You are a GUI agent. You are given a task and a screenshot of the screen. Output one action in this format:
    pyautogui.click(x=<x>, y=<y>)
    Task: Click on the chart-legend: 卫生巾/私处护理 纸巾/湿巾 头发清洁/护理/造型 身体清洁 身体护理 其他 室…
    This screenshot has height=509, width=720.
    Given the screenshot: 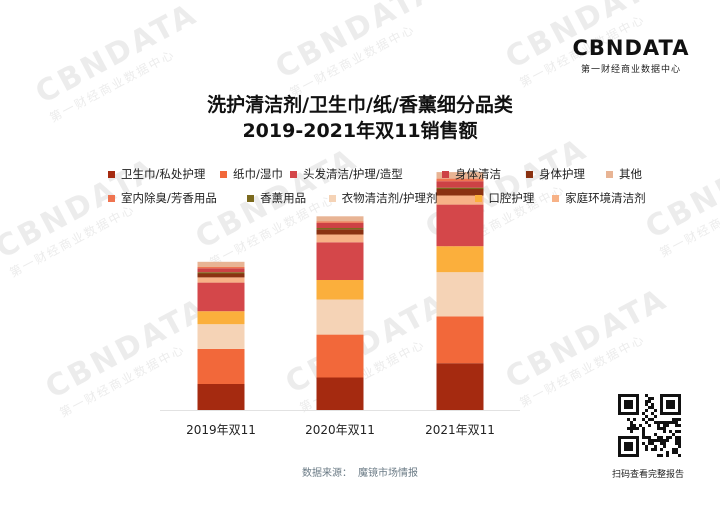 What is the action you would take?
    pyautogui.click(x=378, y=186)
    